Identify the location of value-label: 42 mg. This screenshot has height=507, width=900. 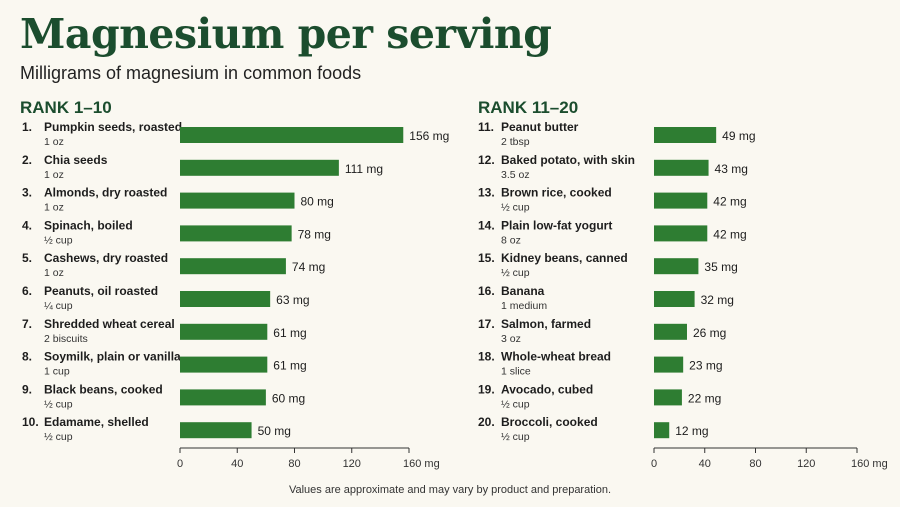
(729, 202).